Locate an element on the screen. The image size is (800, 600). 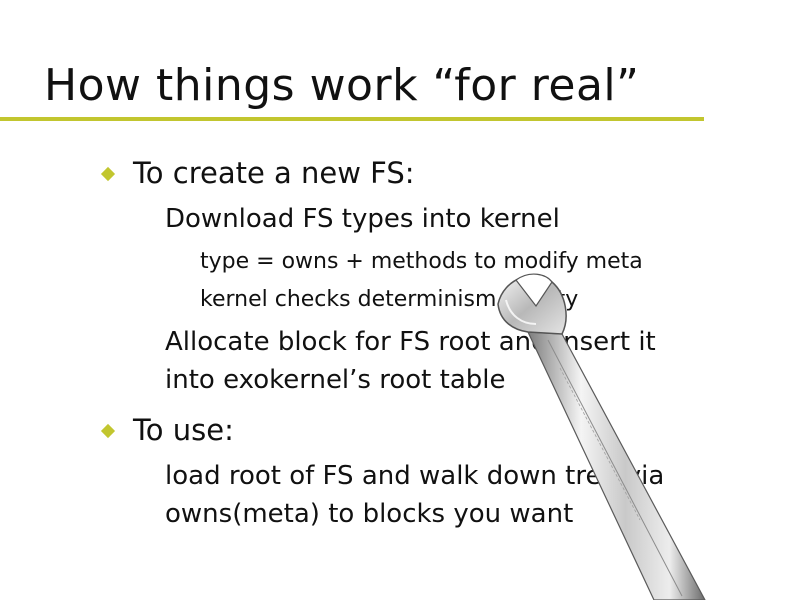
sub-load-root: load root of FS and walk down tree via is located at coordinates (415, 476).